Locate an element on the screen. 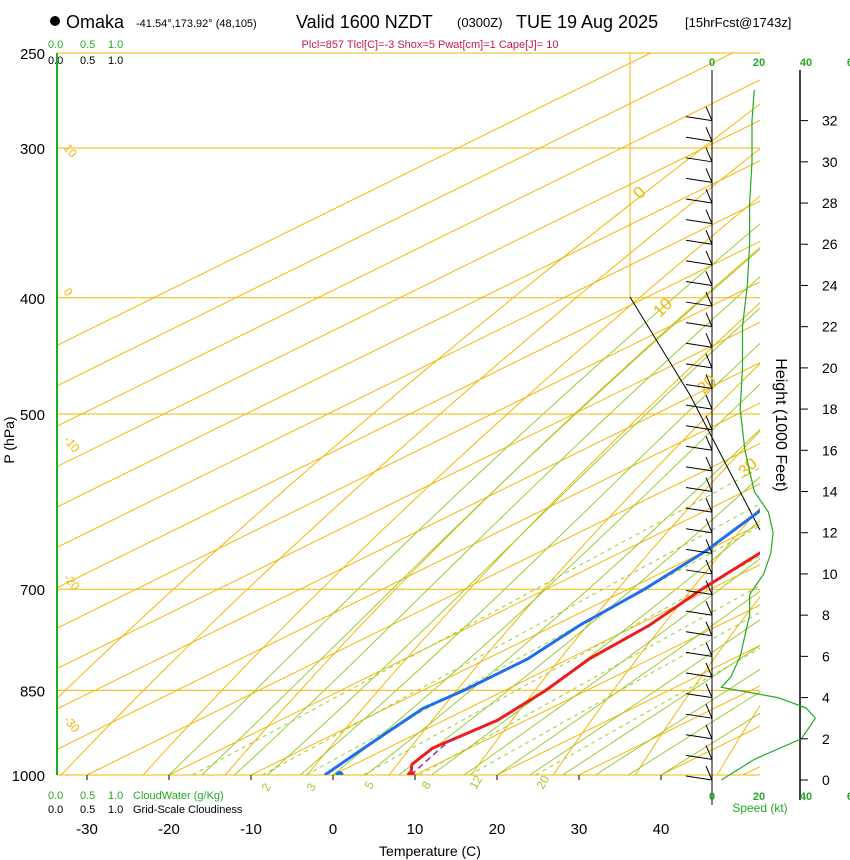 This screenshot has height=860, width=850. speed-tick-label: 0 is located at coordinates (712, 63).